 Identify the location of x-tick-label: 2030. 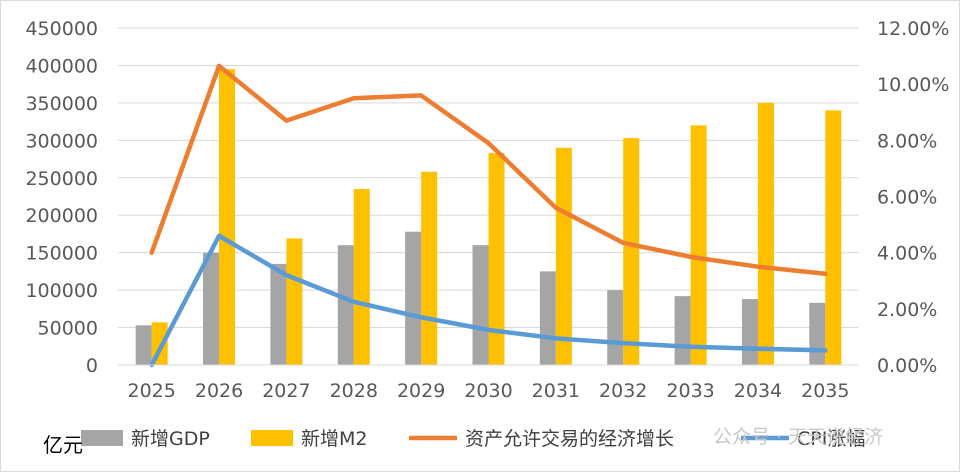
(488, 391).